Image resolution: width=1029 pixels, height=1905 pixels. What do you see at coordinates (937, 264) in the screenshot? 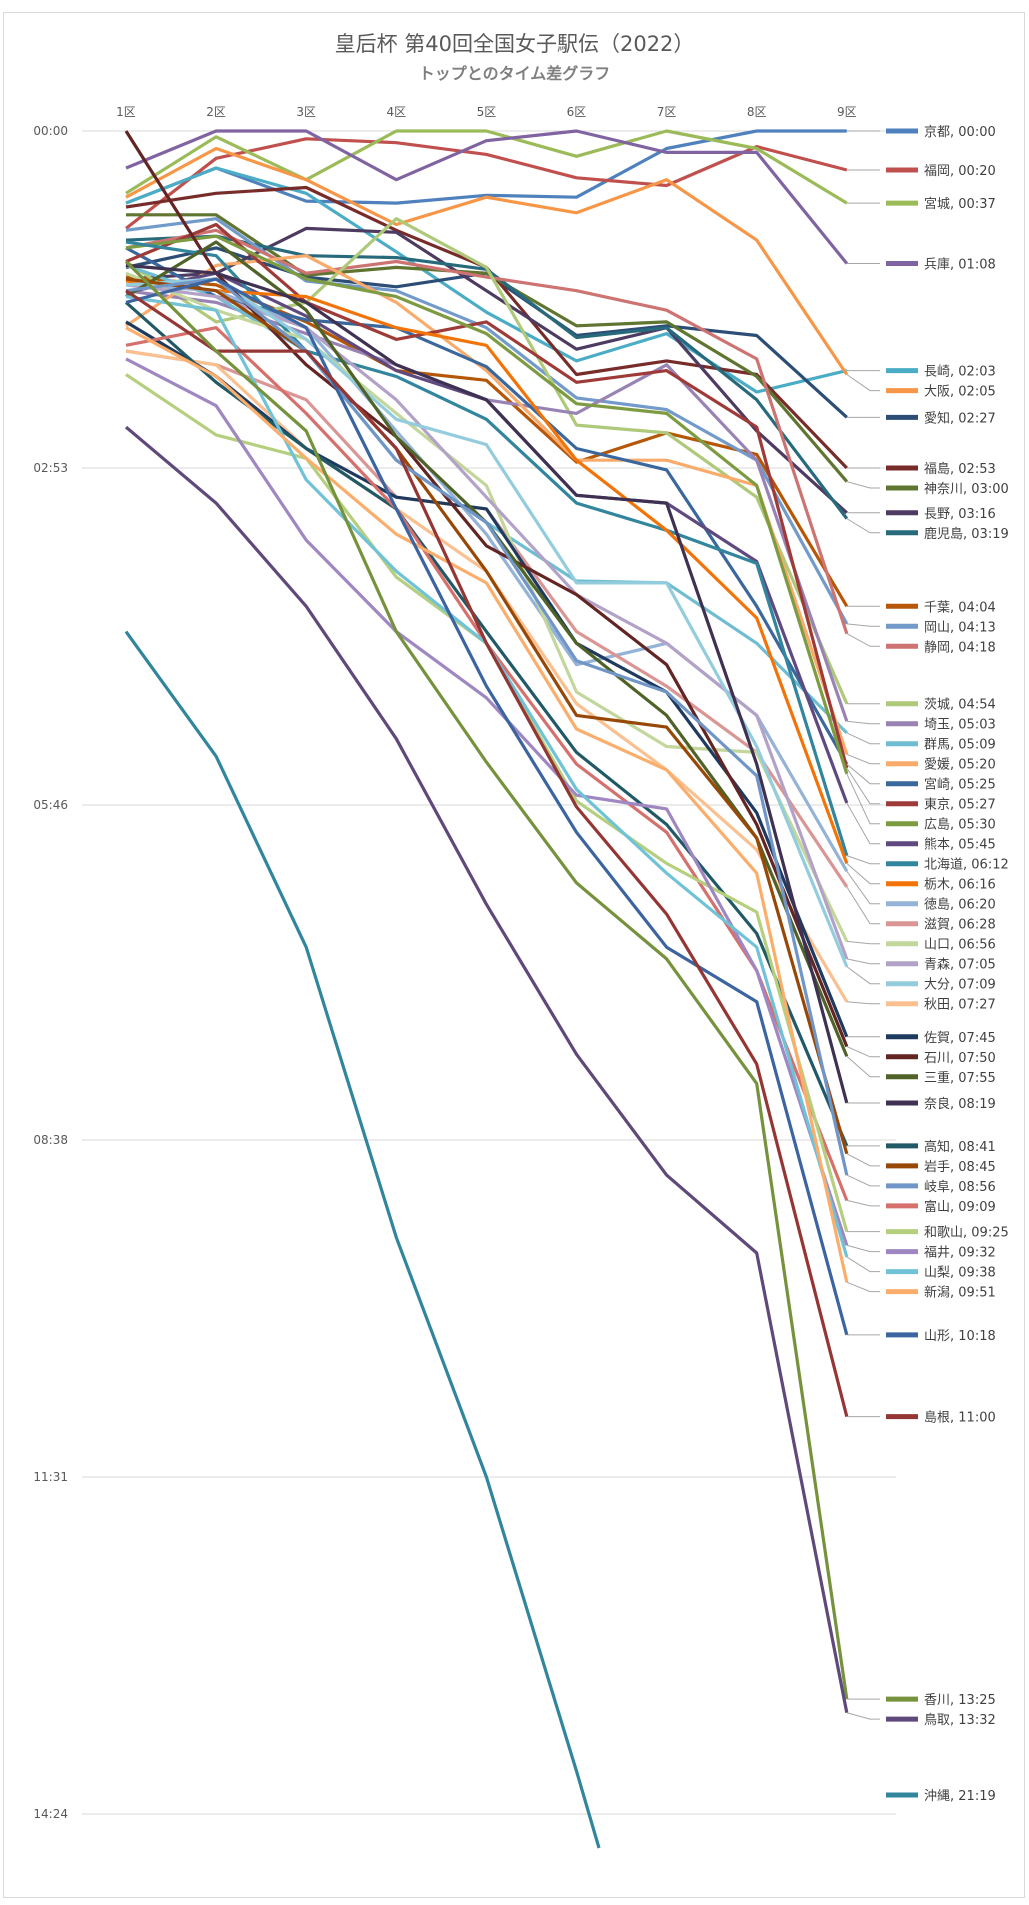
I see `legend-name: 兵庫` at bounding box center [937, 264].